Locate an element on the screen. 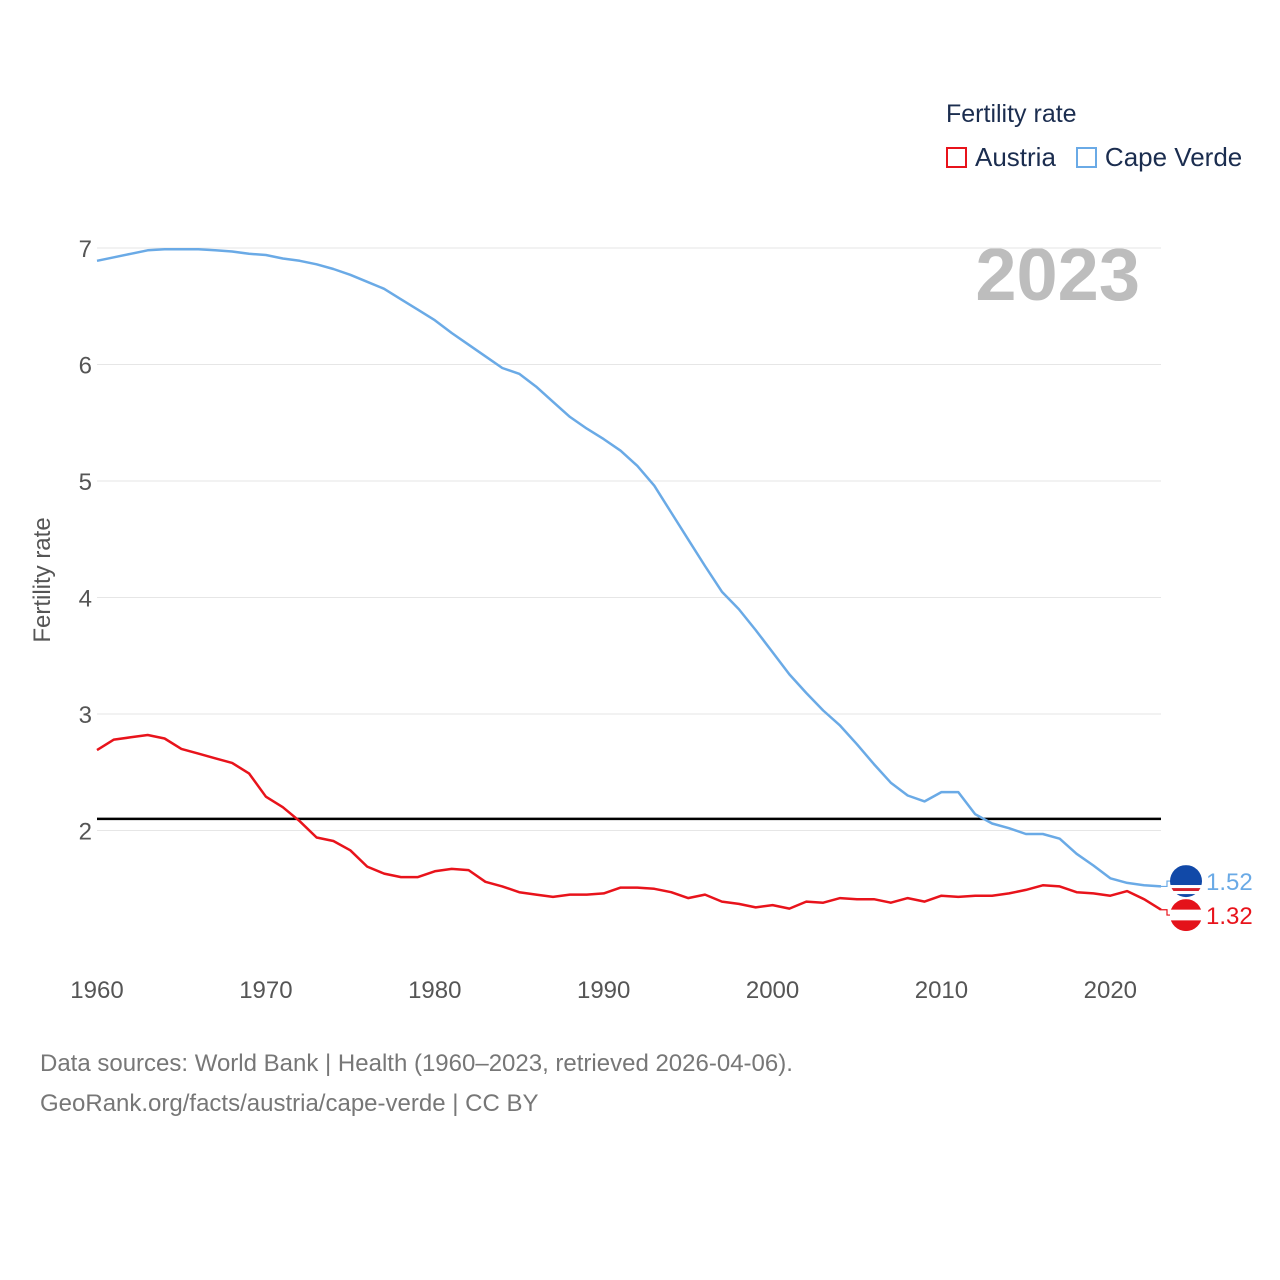  y-tick-label: 3 is located at coordinates (85, 715).